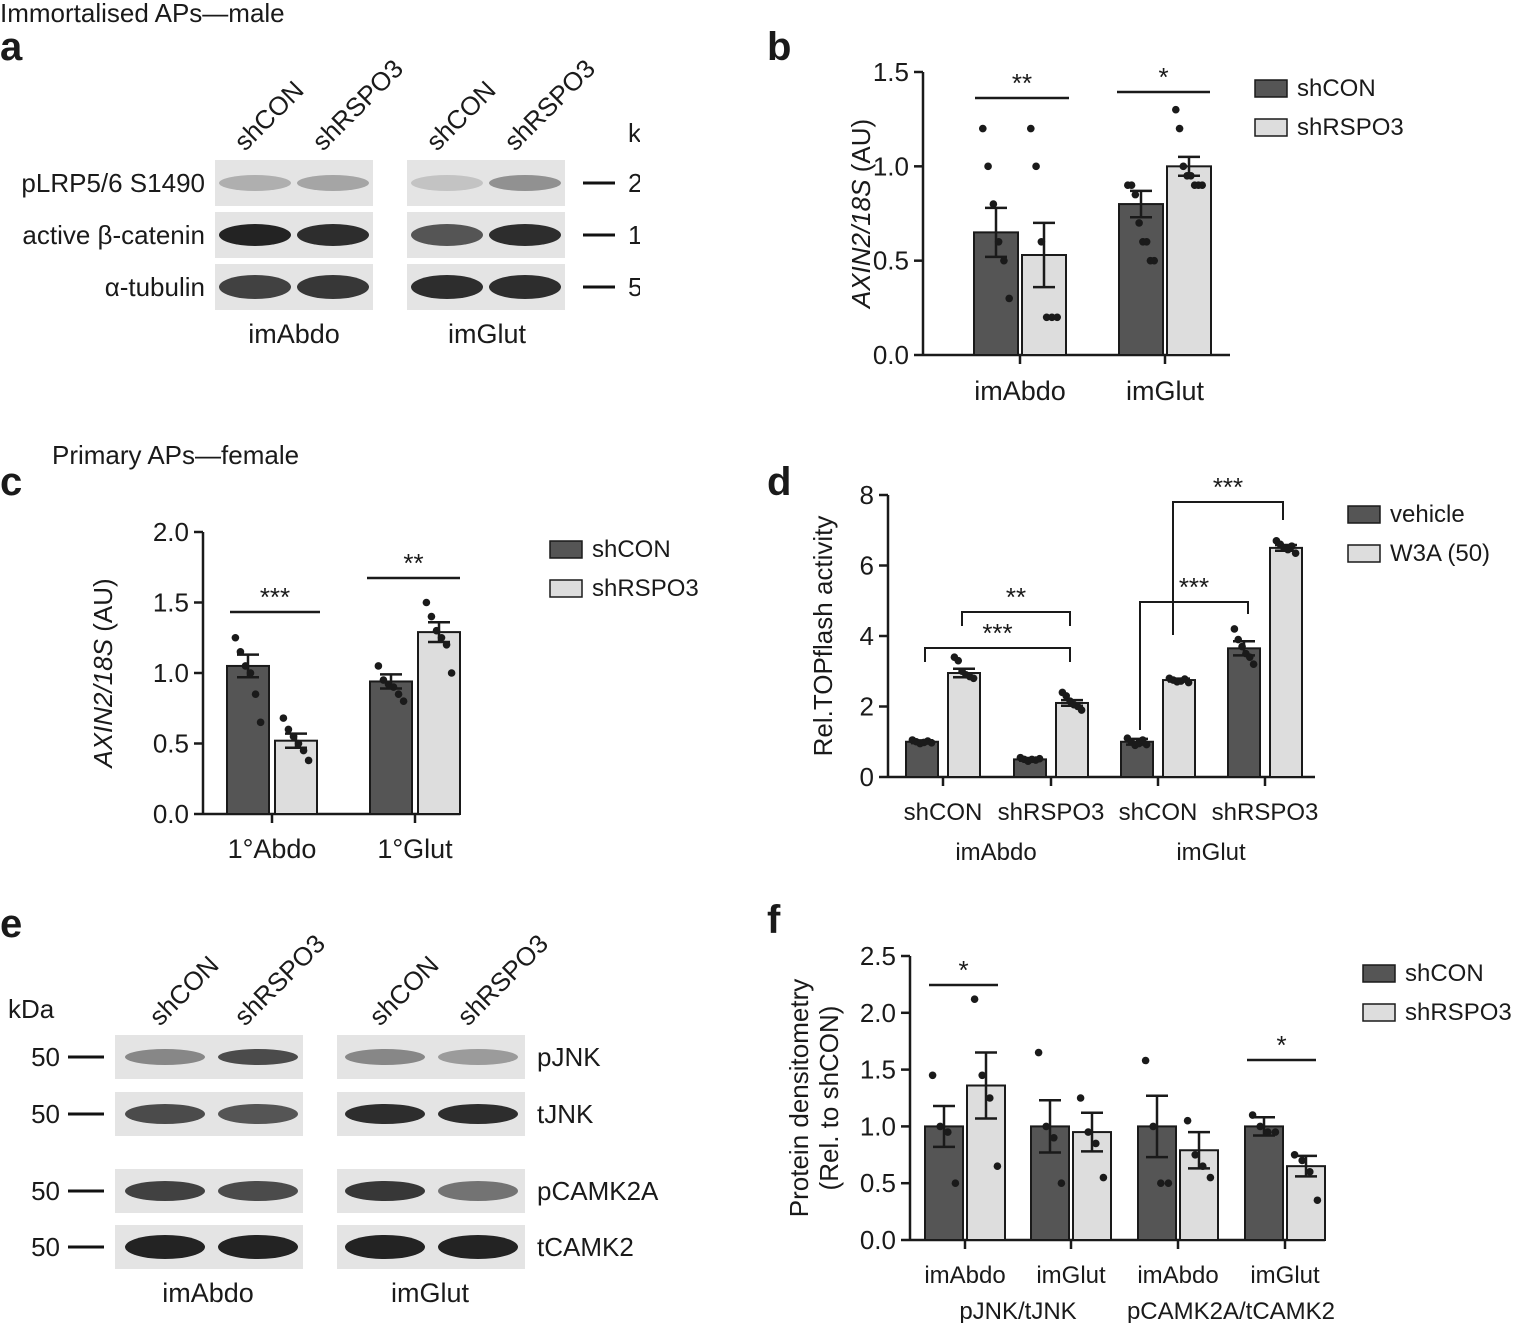 The image size is (1515, 1323). I want to click on panel-c-letter: c, so click(11, 482).